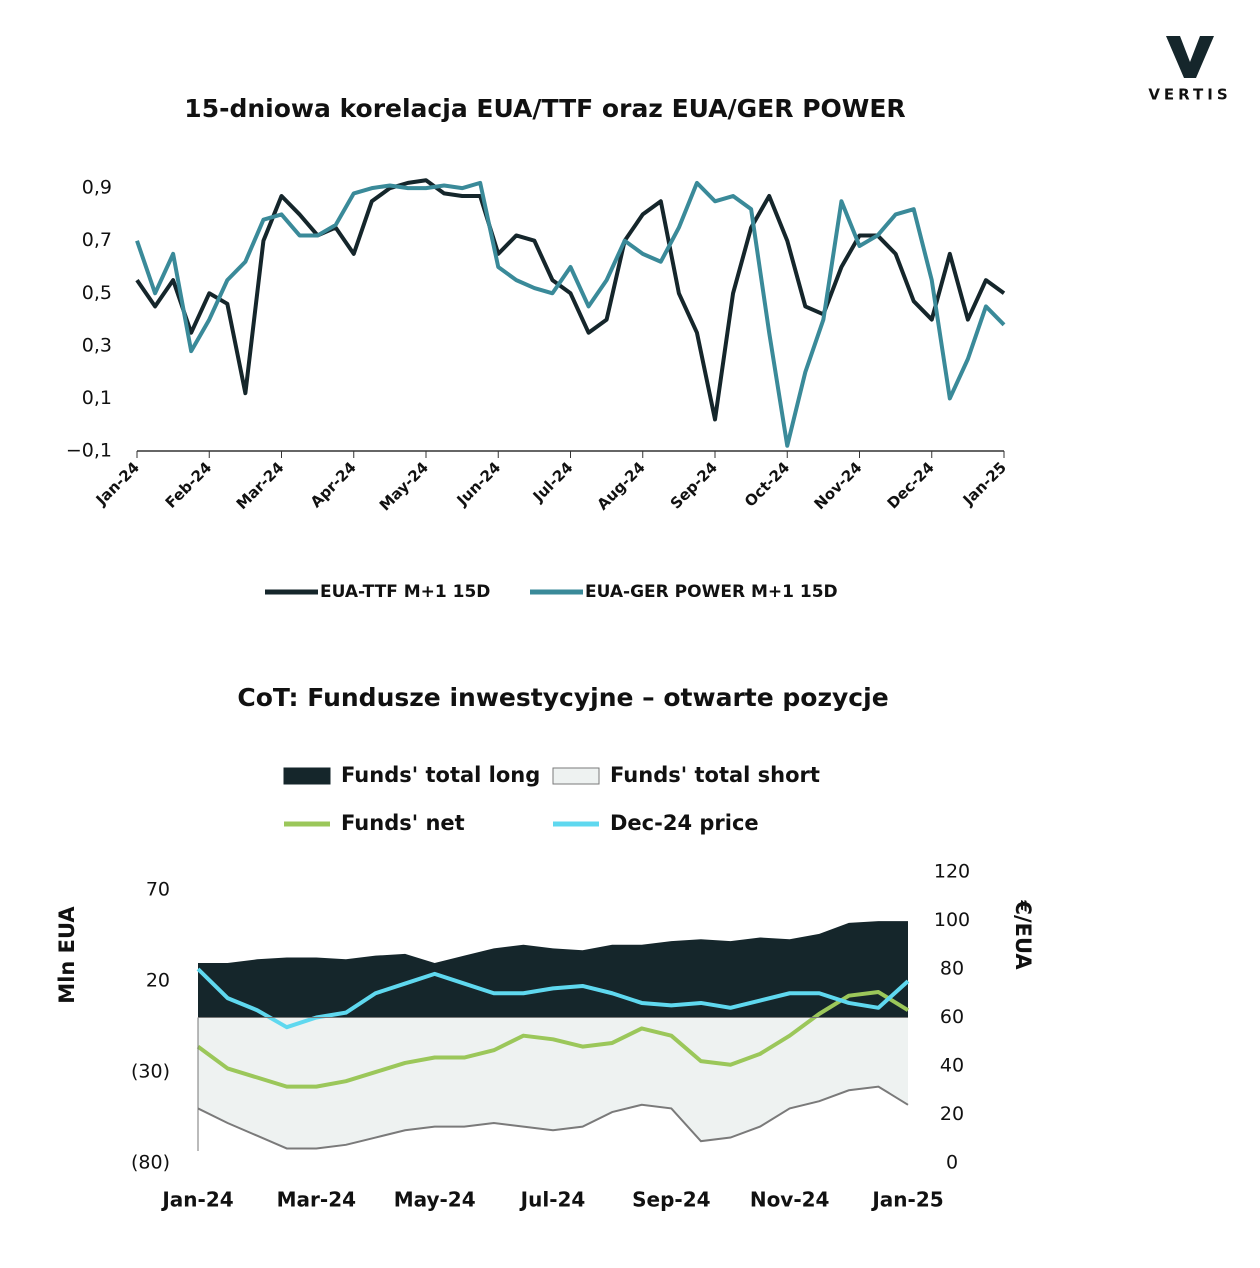  Describe the element at coordinates (711, 592) in the screenshot. I see `legend-label: EUA-GER POWER M+1 15D` at that location.